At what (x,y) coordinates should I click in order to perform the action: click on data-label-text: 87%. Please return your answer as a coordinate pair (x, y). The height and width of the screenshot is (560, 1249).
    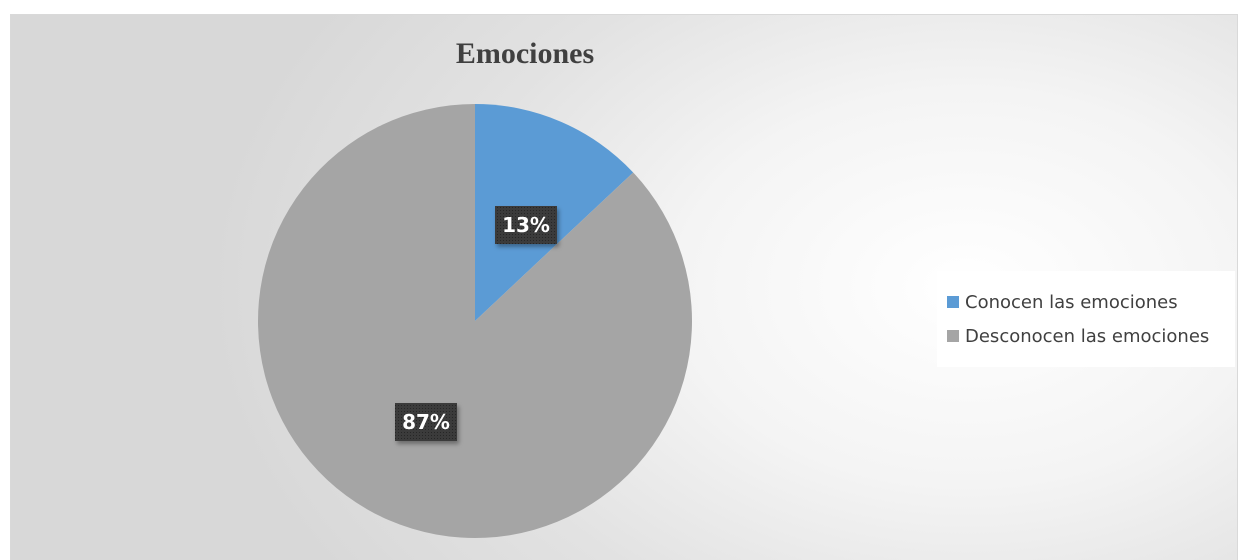
    Looking at the image, I should click on (426, 422).